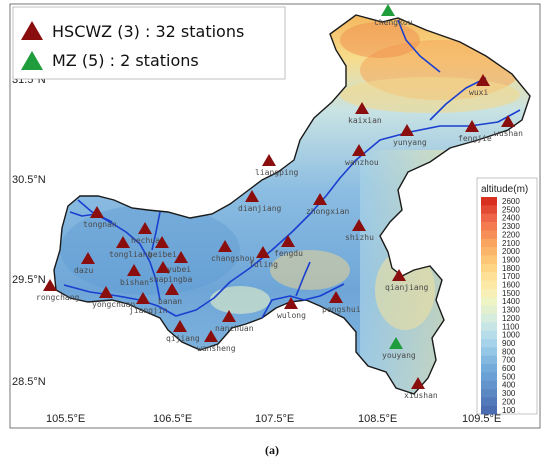 This screenshot has width=550, height=464. What do you see at coordinates (83, 270) in the screenshot?
I see `station-label: dazu` at bounding box center [83, 270].